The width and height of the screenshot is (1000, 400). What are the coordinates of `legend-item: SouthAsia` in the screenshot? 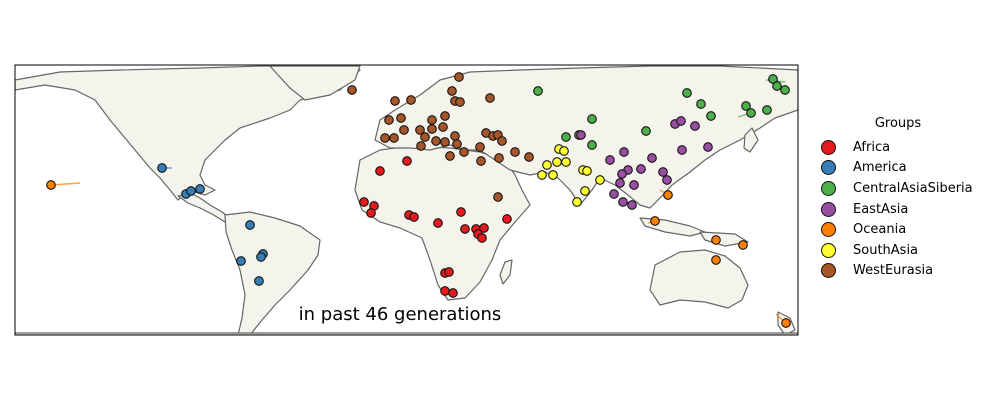 It's located at (907, 250).